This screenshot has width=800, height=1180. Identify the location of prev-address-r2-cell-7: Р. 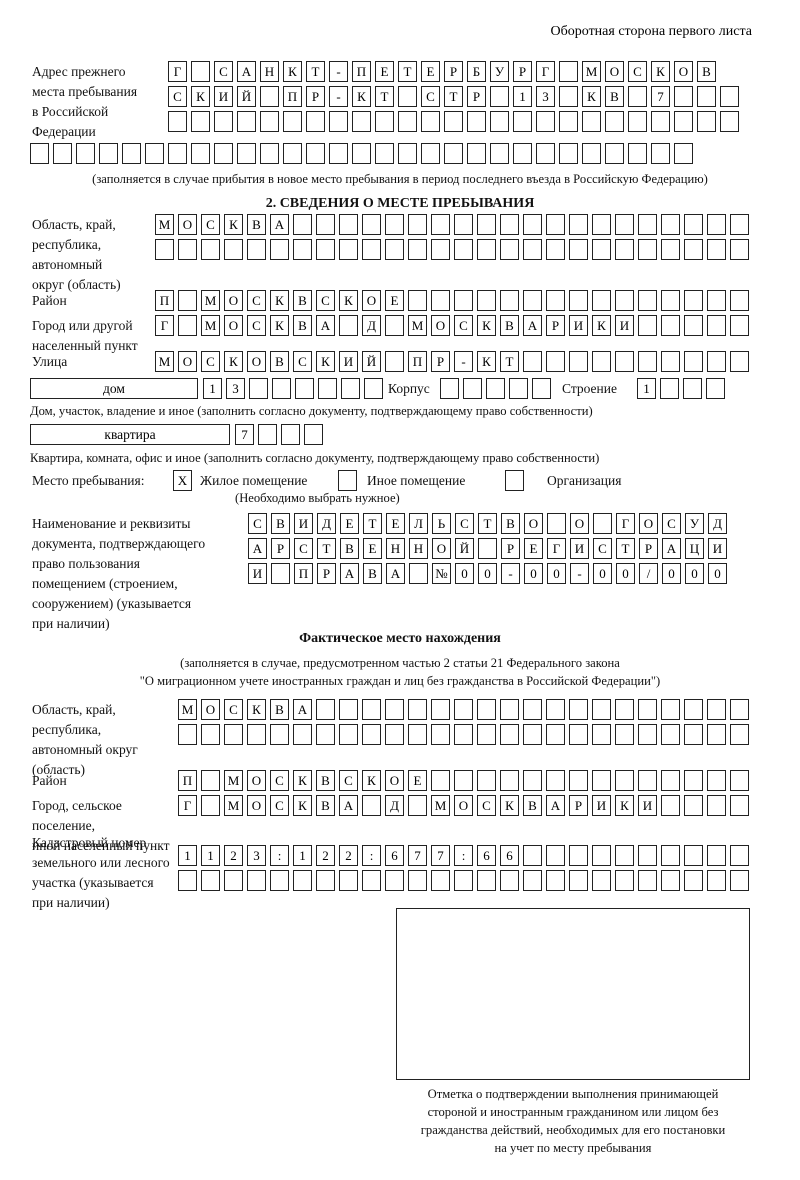
(315, 96).